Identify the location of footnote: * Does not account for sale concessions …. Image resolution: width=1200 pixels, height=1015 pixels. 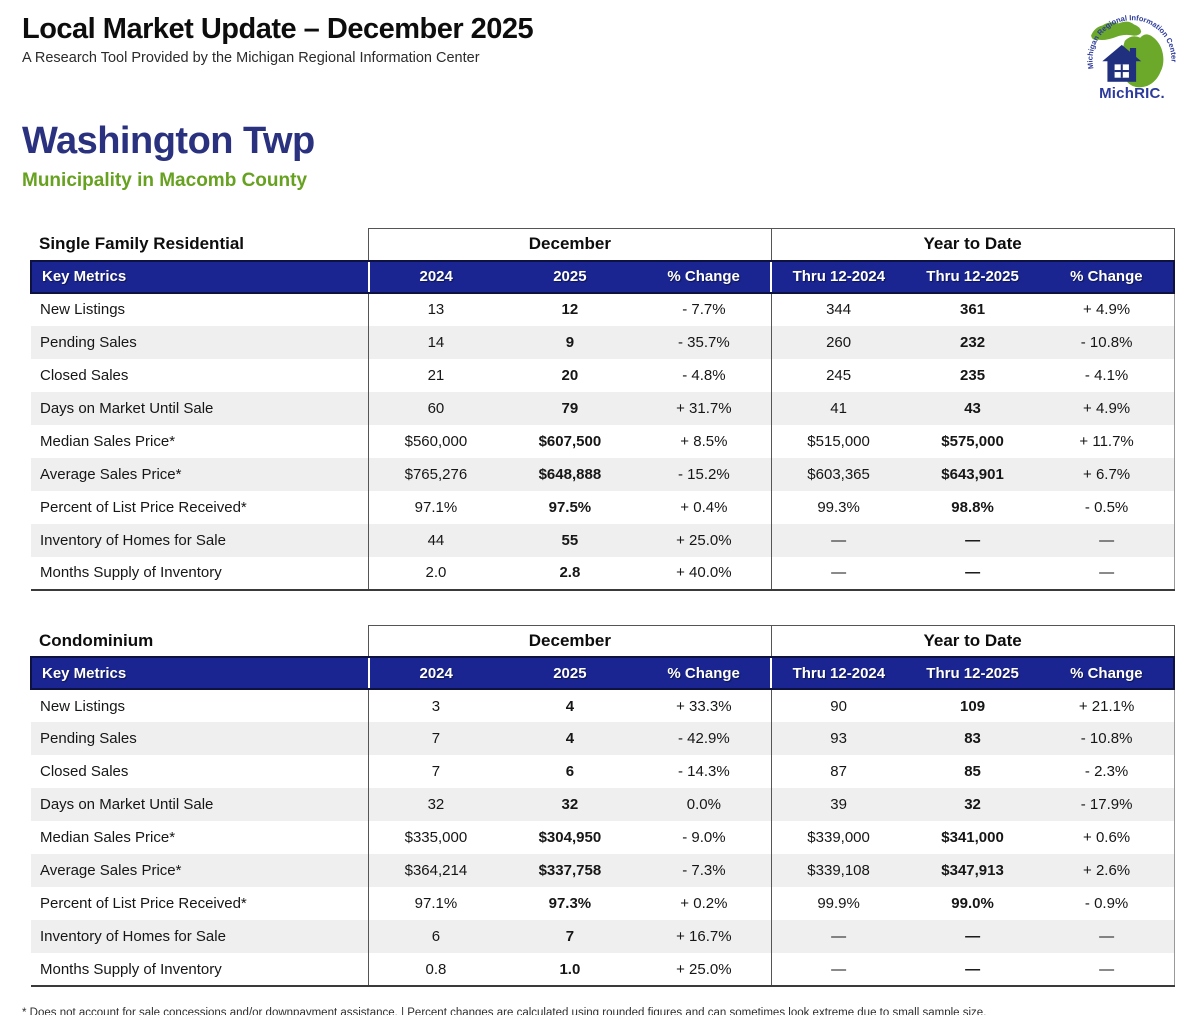
(504, 1011).